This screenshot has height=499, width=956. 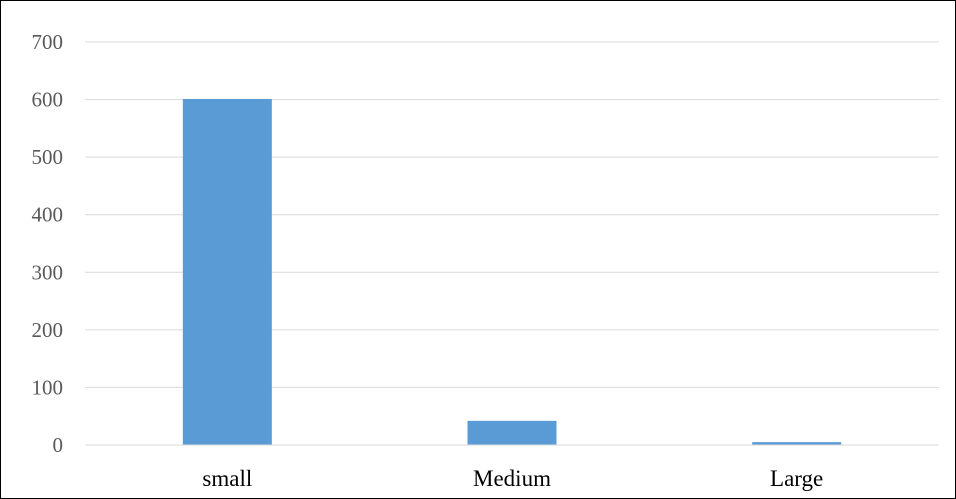 What do you see at coordinates (48, 157) in the screenshot?
I see `y-tick-label: 500` at bounding box center [48, 157].